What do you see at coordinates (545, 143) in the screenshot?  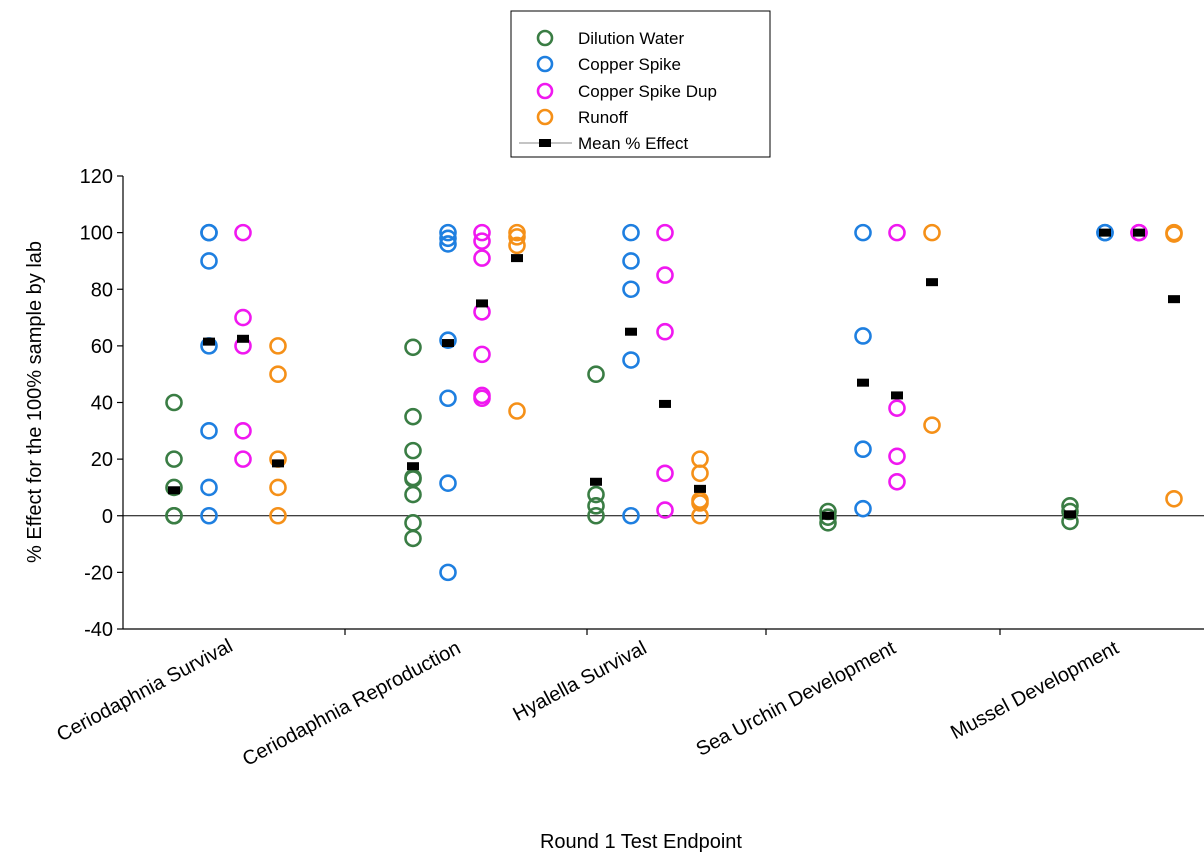 I see `legend-mean-marker` at bounding box center [545, 143].